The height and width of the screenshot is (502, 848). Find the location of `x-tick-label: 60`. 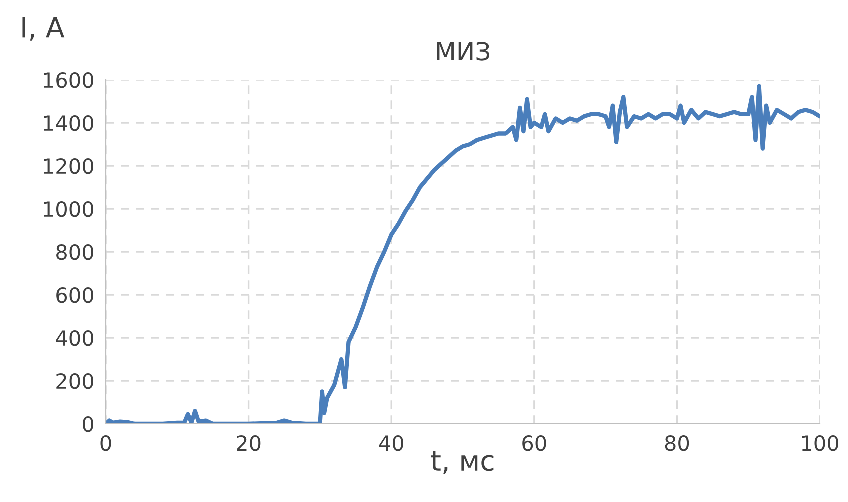

x-tick-label: 60 is located at coordinates (534, 443).